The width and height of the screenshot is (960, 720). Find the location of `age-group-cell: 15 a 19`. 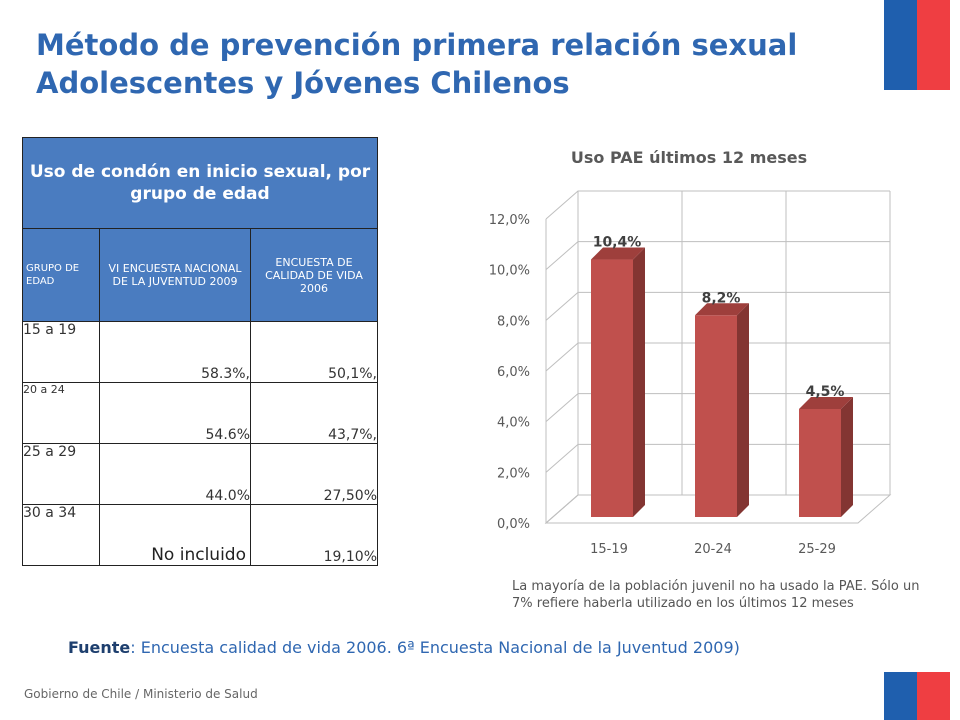

age-group-cell: 15 a 19 is located at coordinates (61, 352).